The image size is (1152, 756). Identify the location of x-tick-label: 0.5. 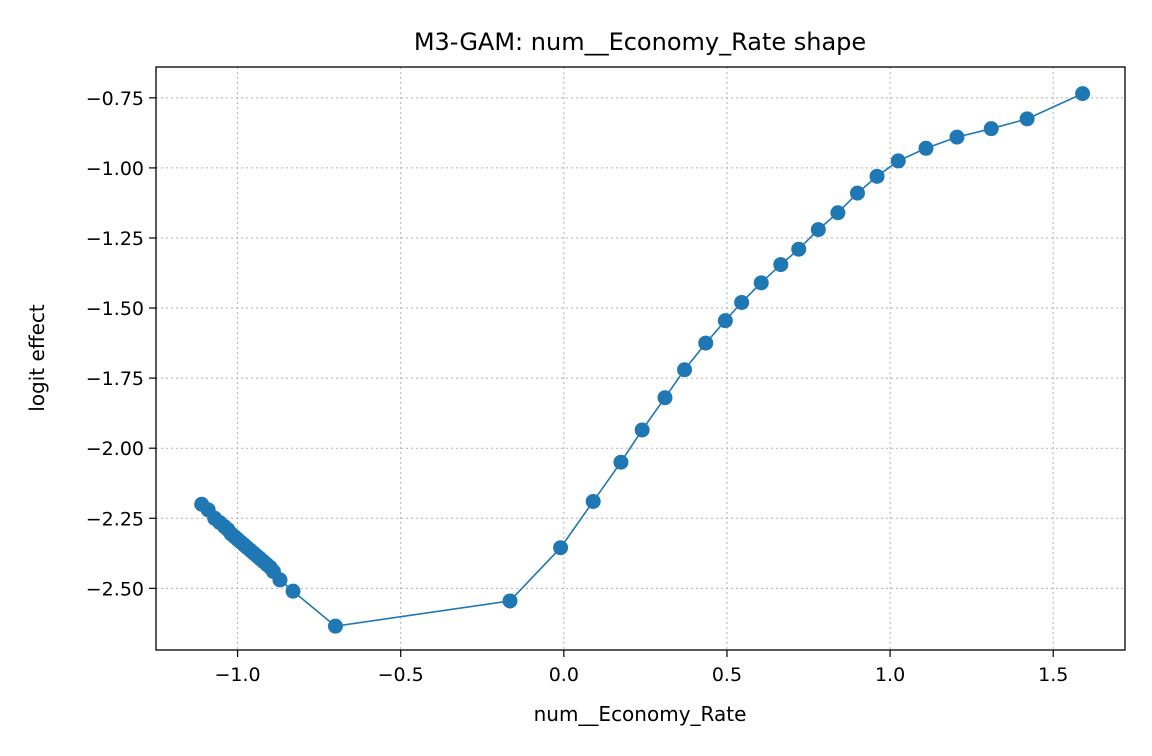
(727, 675).